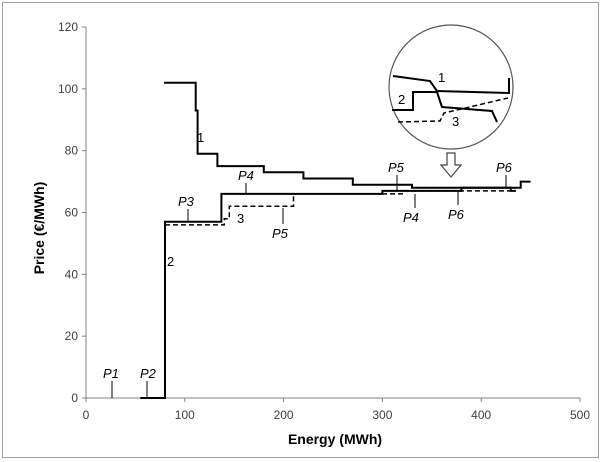  What do you see at coordinates (396, 167) in the screenshot?
I see `point-label-p5-upper: P5` at bounding box center [396, 167].